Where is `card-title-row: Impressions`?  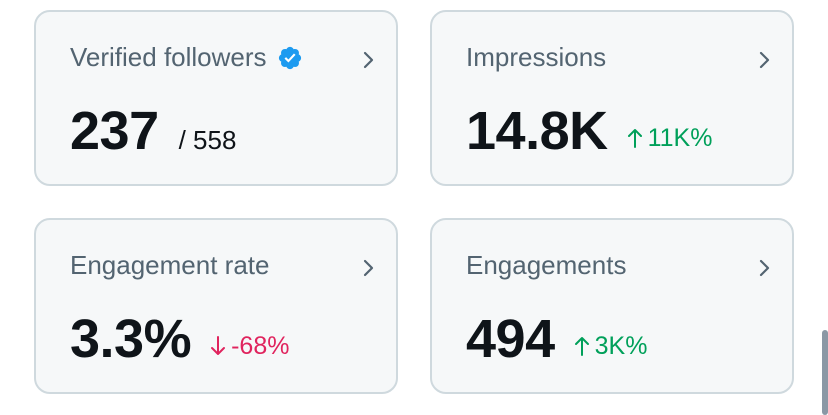 card-title-row: Impressions is located at coordinates (536, 57).